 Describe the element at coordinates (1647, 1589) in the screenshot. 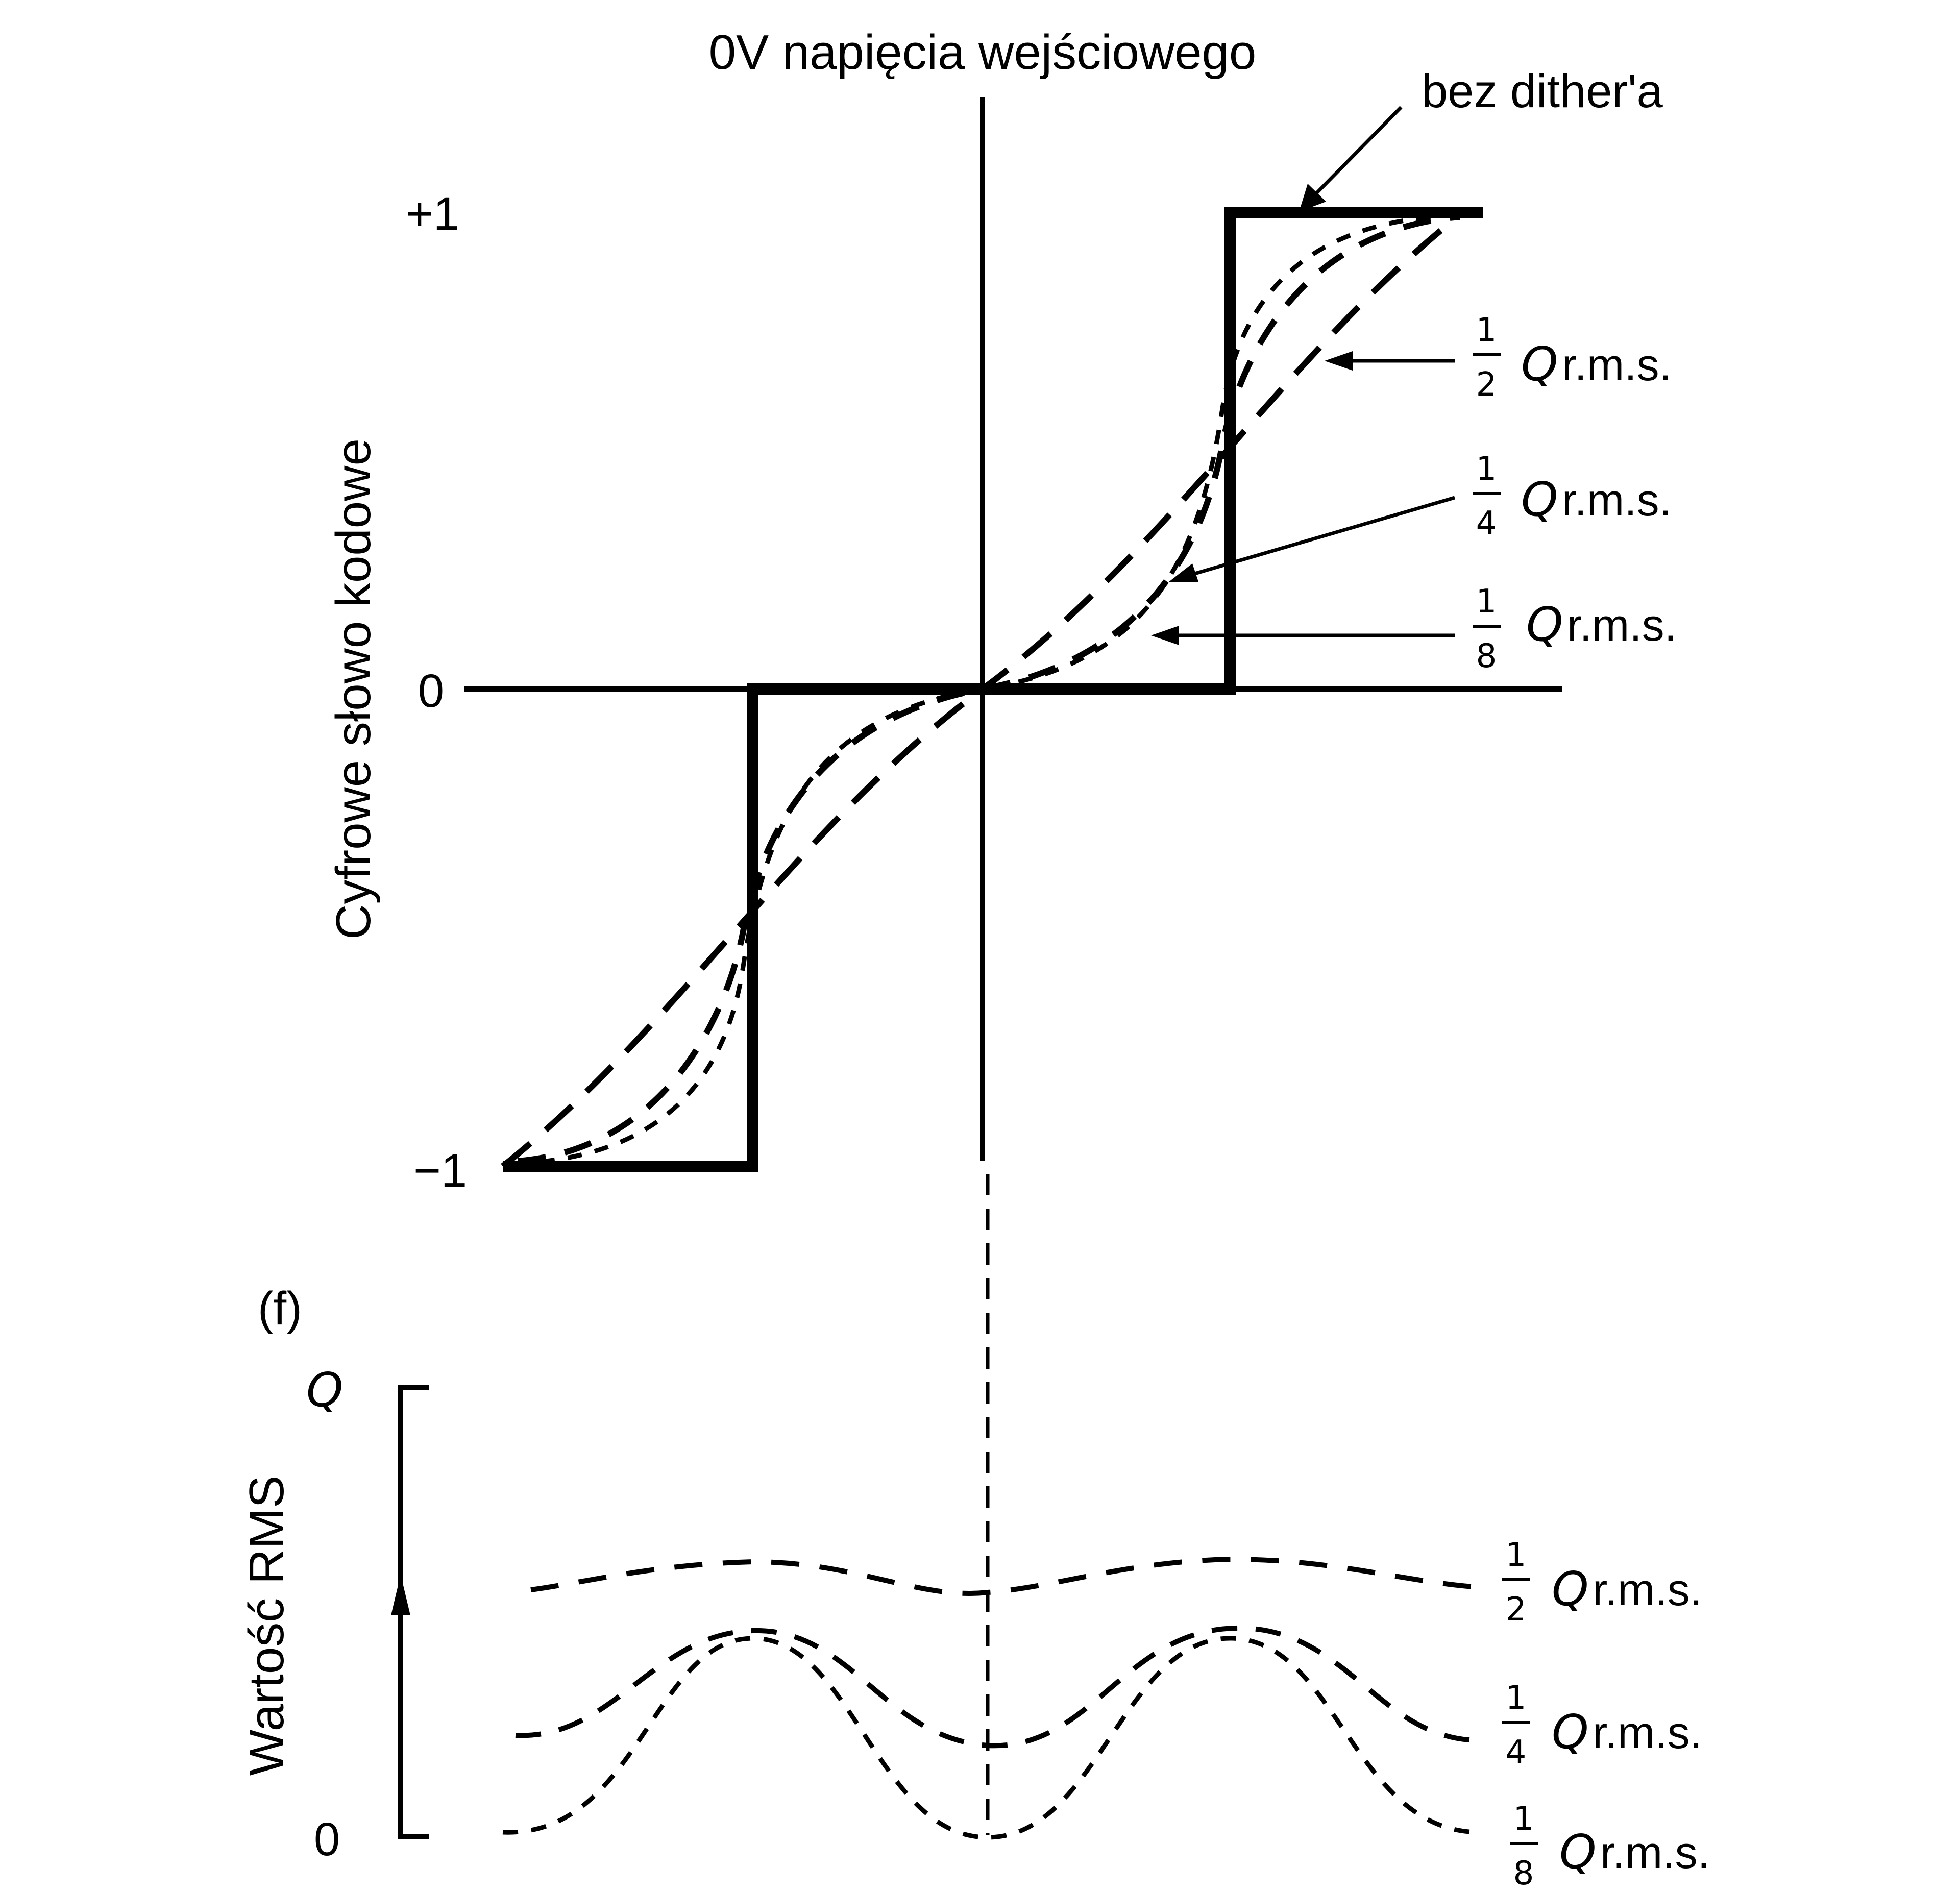

I see `rms-half-unit: r.m.s.` at that location.